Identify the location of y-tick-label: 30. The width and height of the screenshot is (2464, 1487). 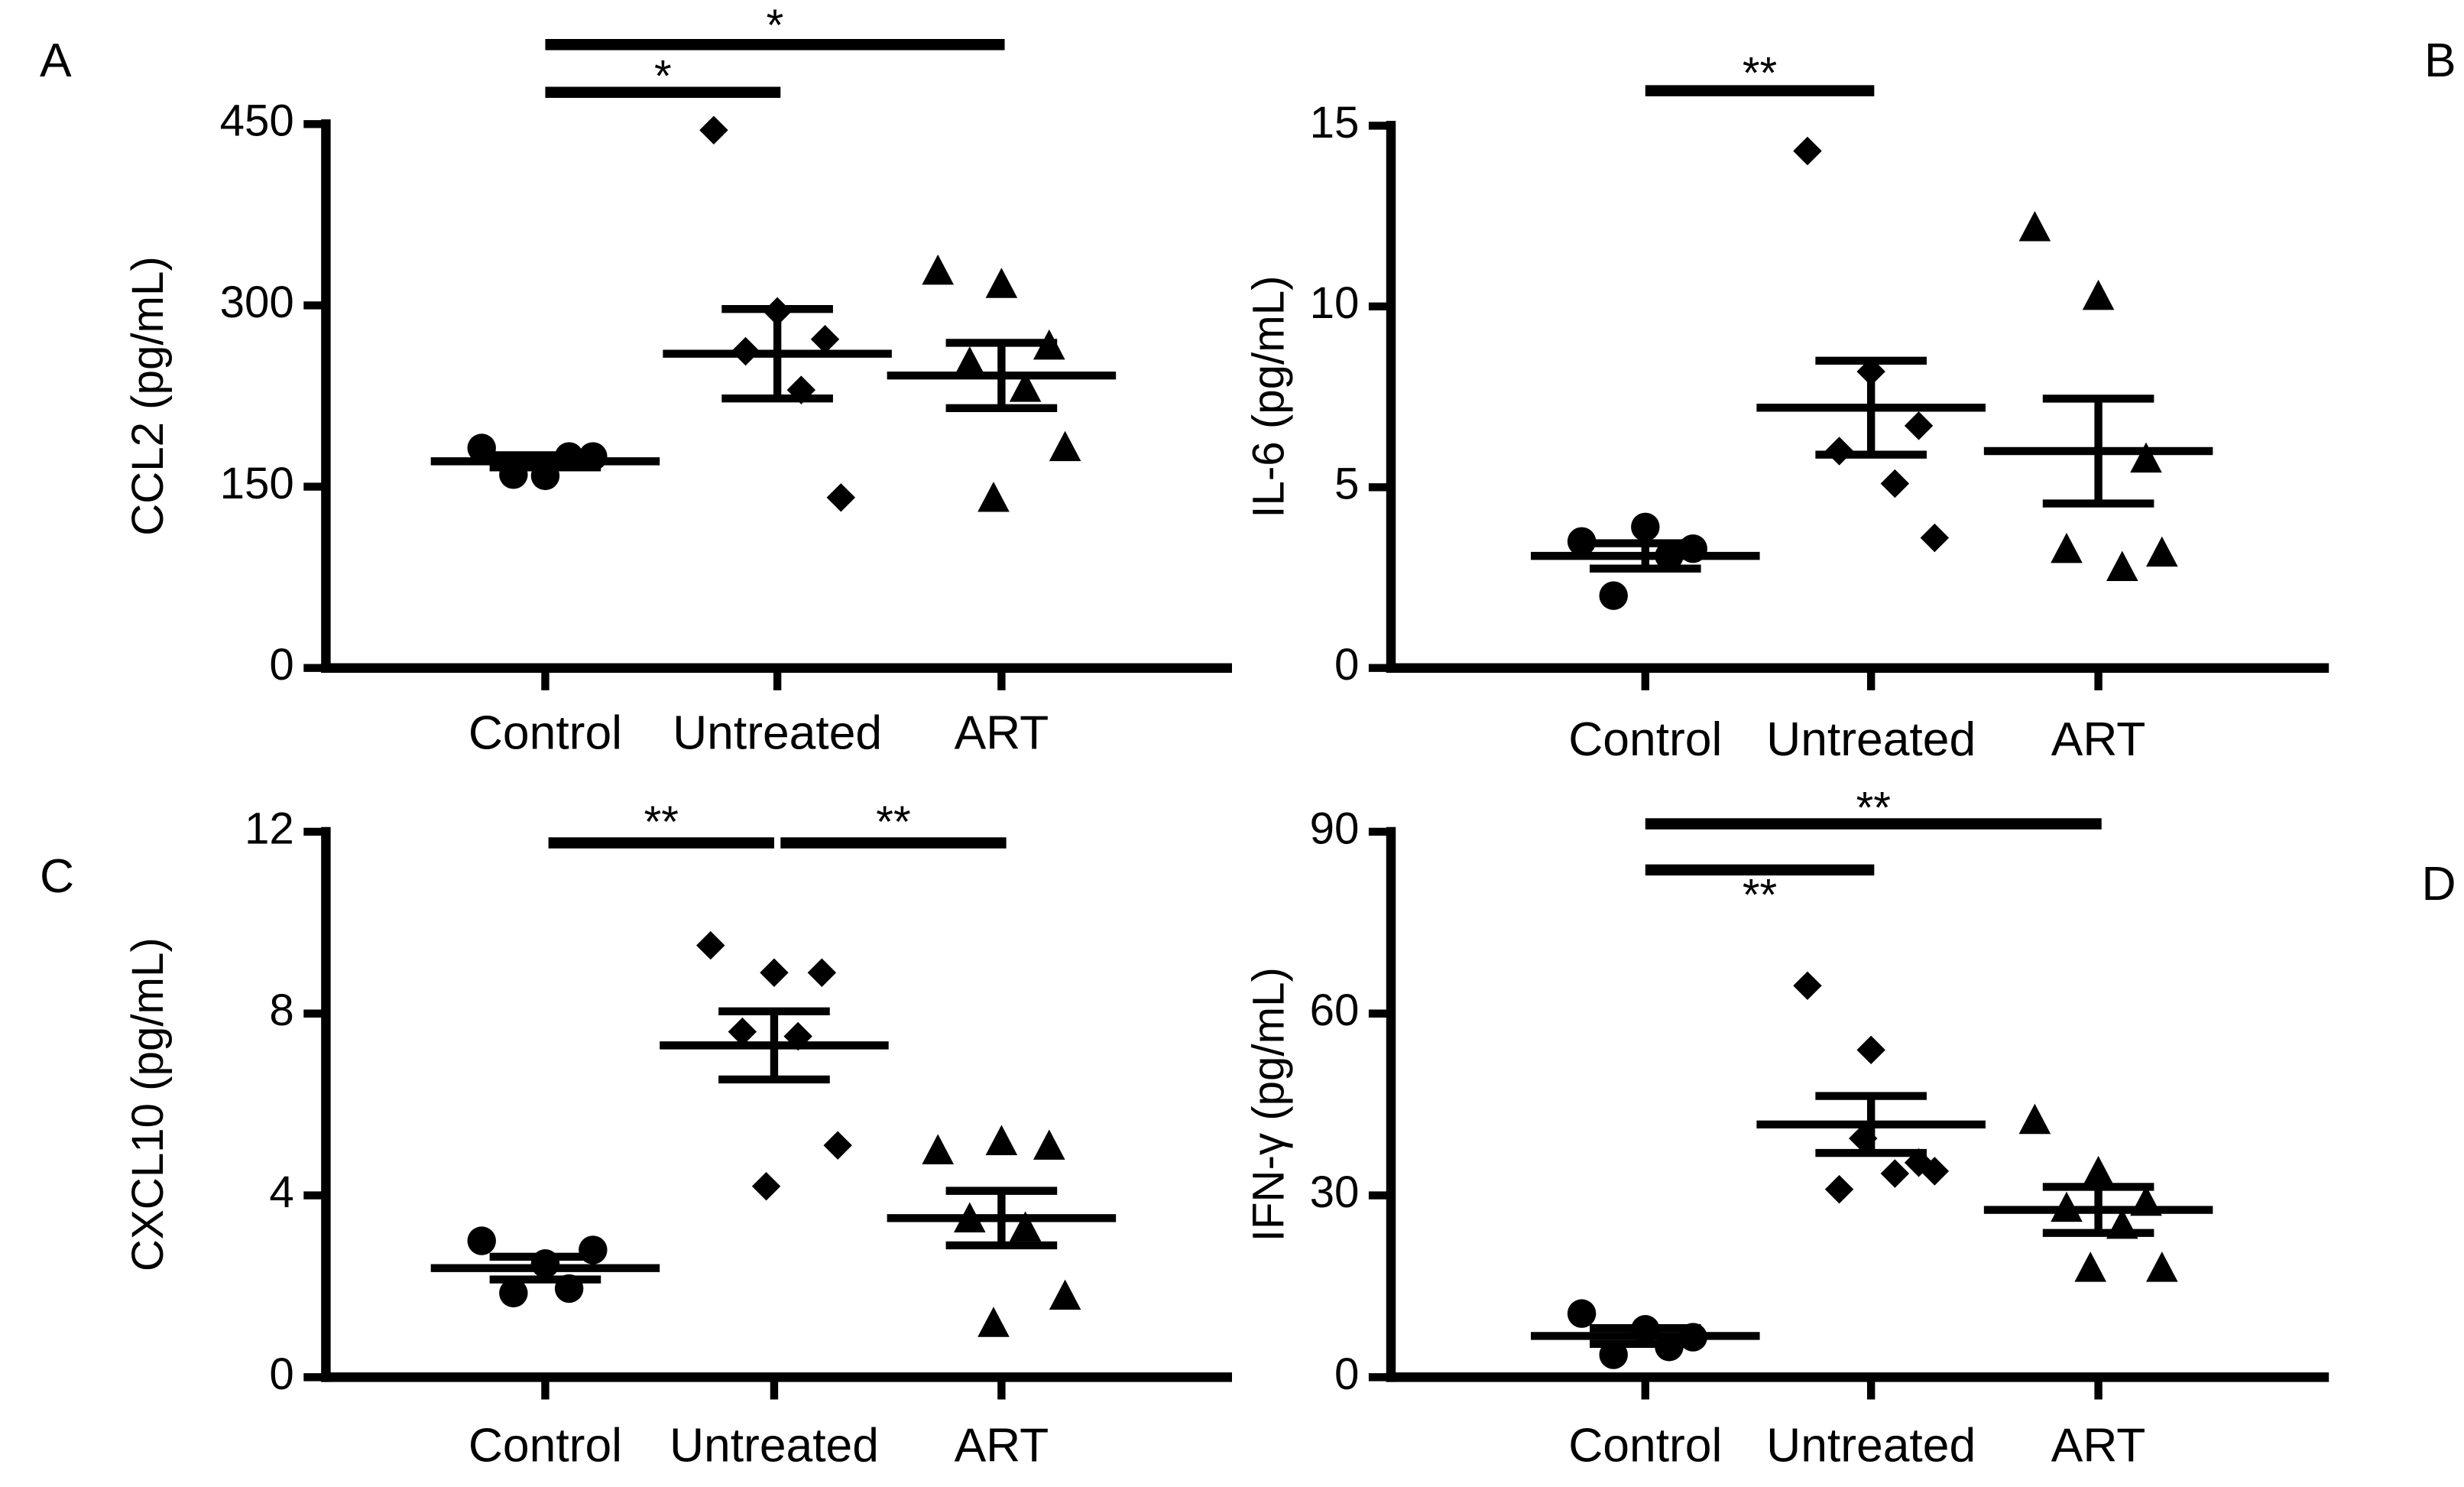
(1335, 1192).